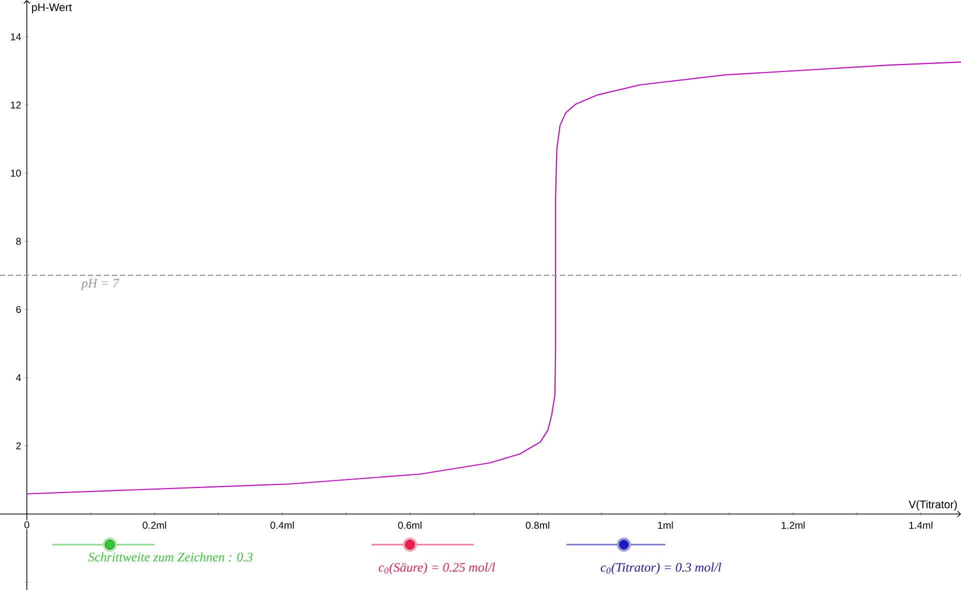  I want to click on x-tick-label: 0.4ml, so click(282, 525).